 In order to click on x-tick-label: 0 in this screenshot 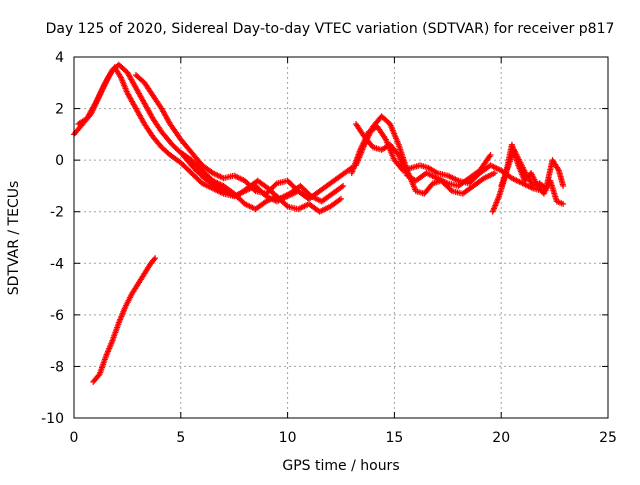, I will do `click(74, 438)`.